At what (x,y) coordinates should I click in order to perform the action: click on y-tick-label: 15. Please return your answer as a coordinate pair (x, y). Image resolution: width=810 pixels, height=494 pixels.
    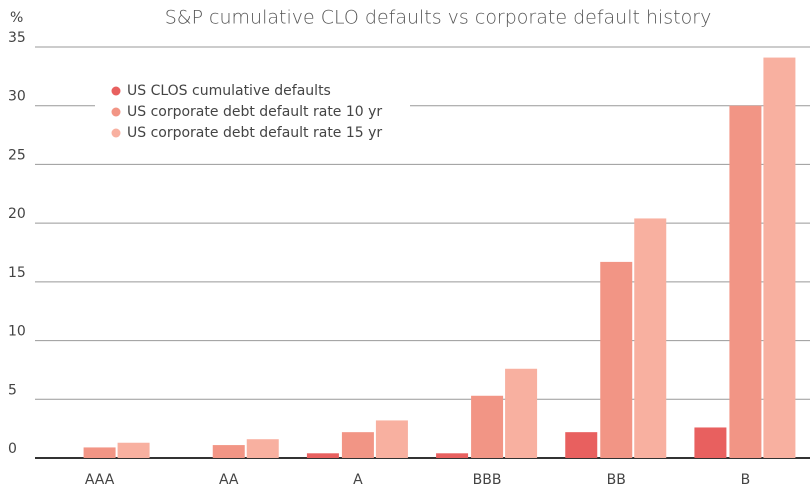
    Looking at the image, I should click on (17, 273).